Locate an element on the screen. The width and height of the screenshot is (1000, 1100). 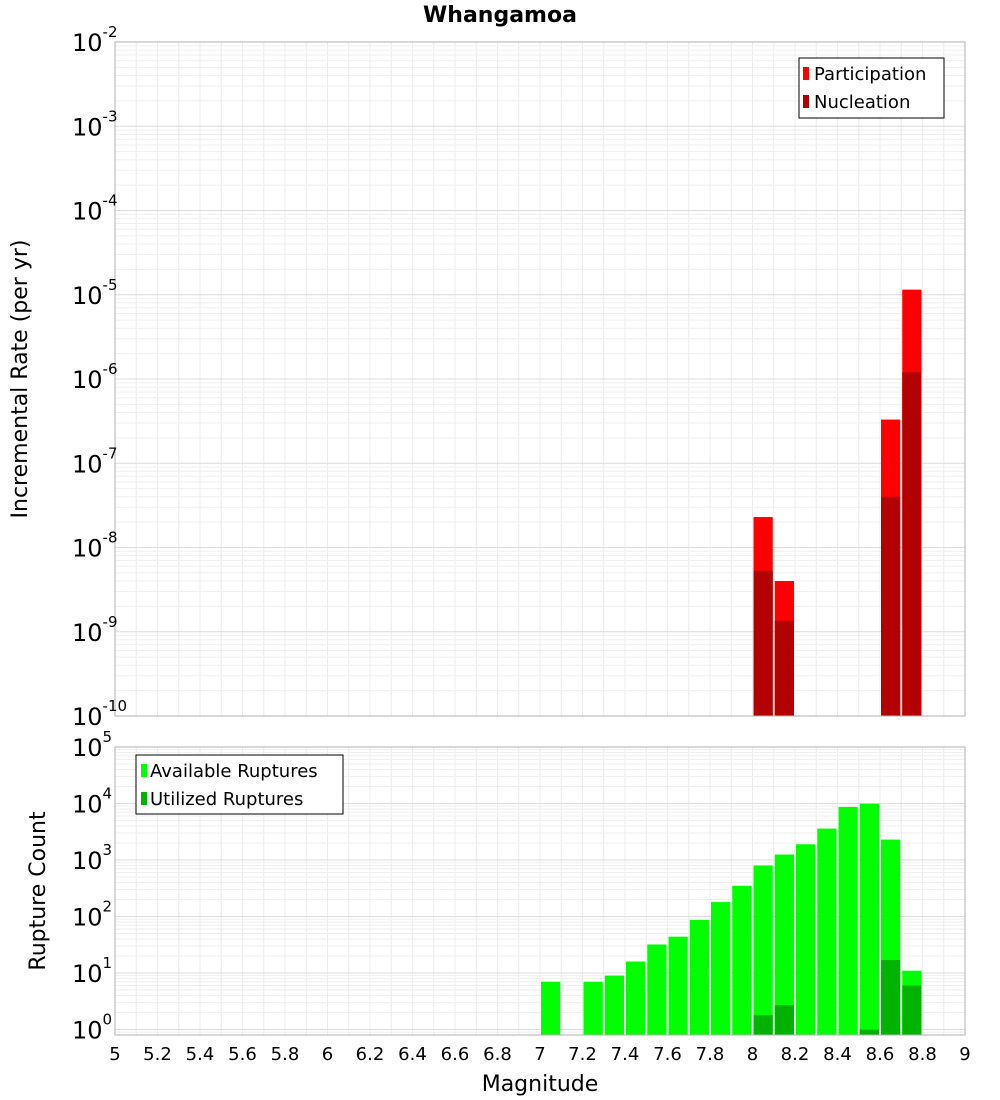
legend-swatch-utilized-ruptures is located at coordinates (144, 798).